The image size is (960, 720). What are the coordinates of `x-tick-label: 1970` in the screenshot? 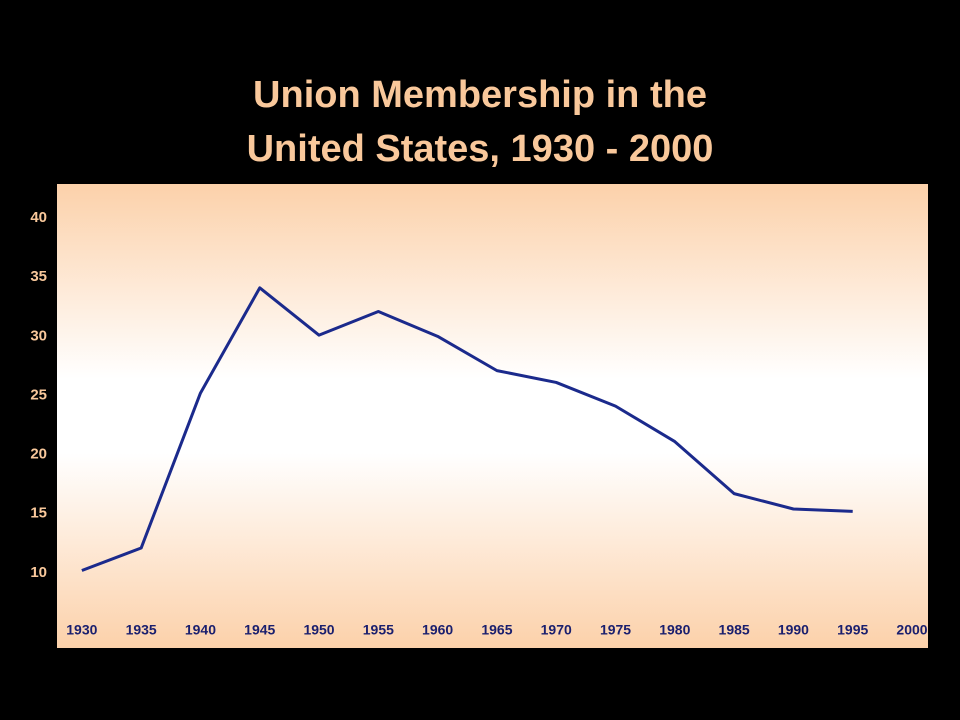 It's located at (556, 630).